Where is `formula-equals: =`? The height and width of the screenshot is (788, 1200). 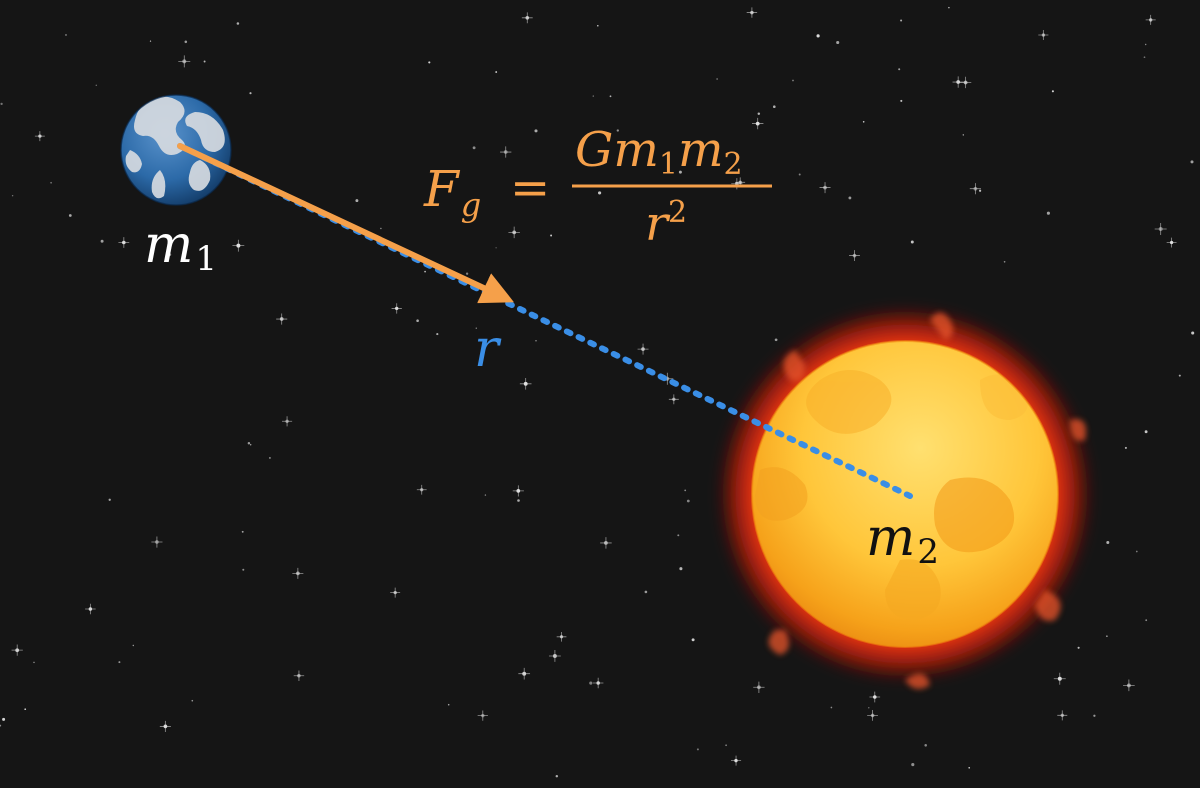 formula-equals: = is located at coordinates (530, 188).